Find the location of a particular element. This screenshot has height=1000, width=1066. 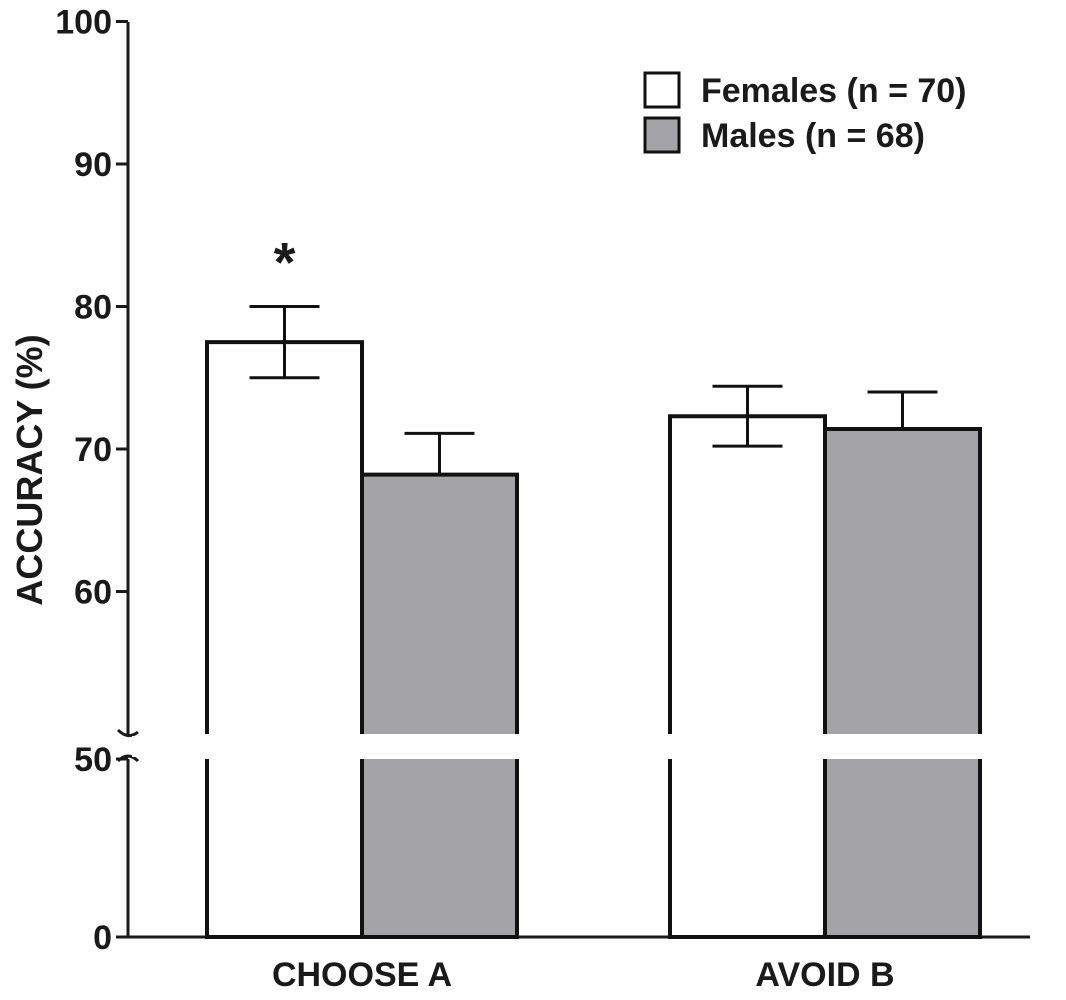

y-tick-label: 80 is located at coordinates (93, 308).